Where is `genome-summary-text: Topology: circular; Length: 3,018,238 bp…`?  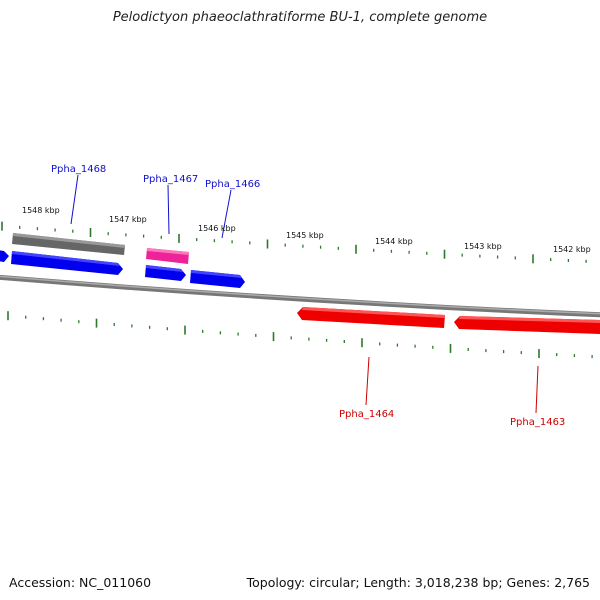
genome-summary-text: Topology: circular; Length: 3,018,238 bp… is located at coordinates (418, 582).